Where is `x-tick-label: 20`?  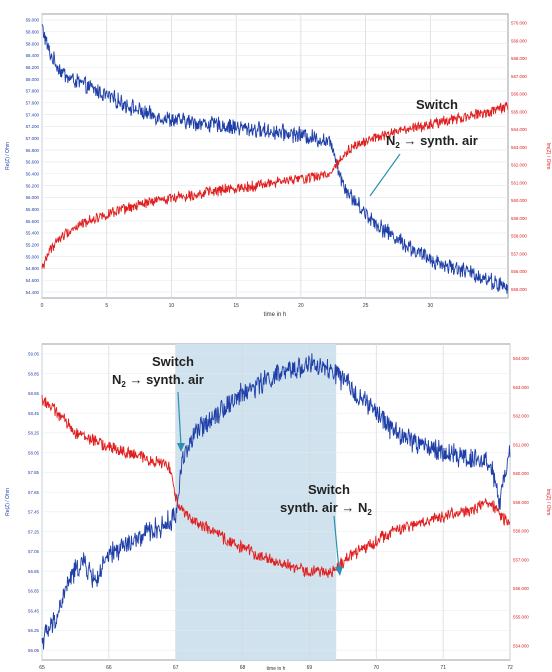 x-tick-label: 20 is located at coordinates (301, 306).